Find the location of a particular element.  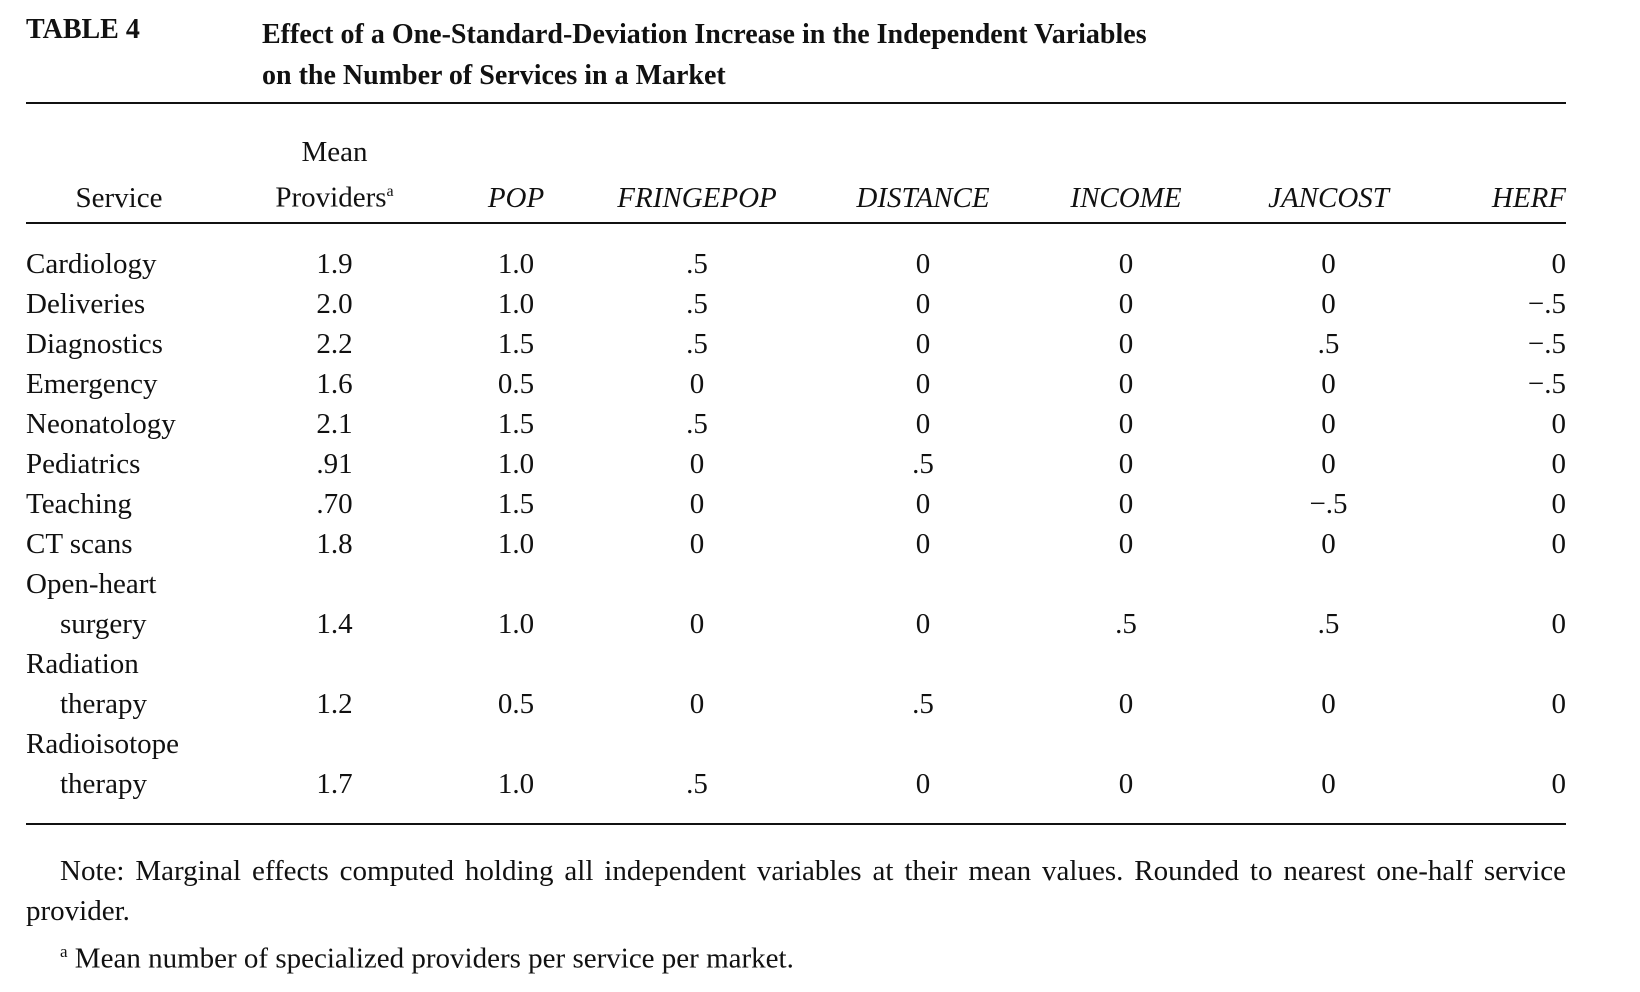

table-row: Pediatrics .91 1.0 0 .5 0 0 0 is located at coordinates (796, 464).